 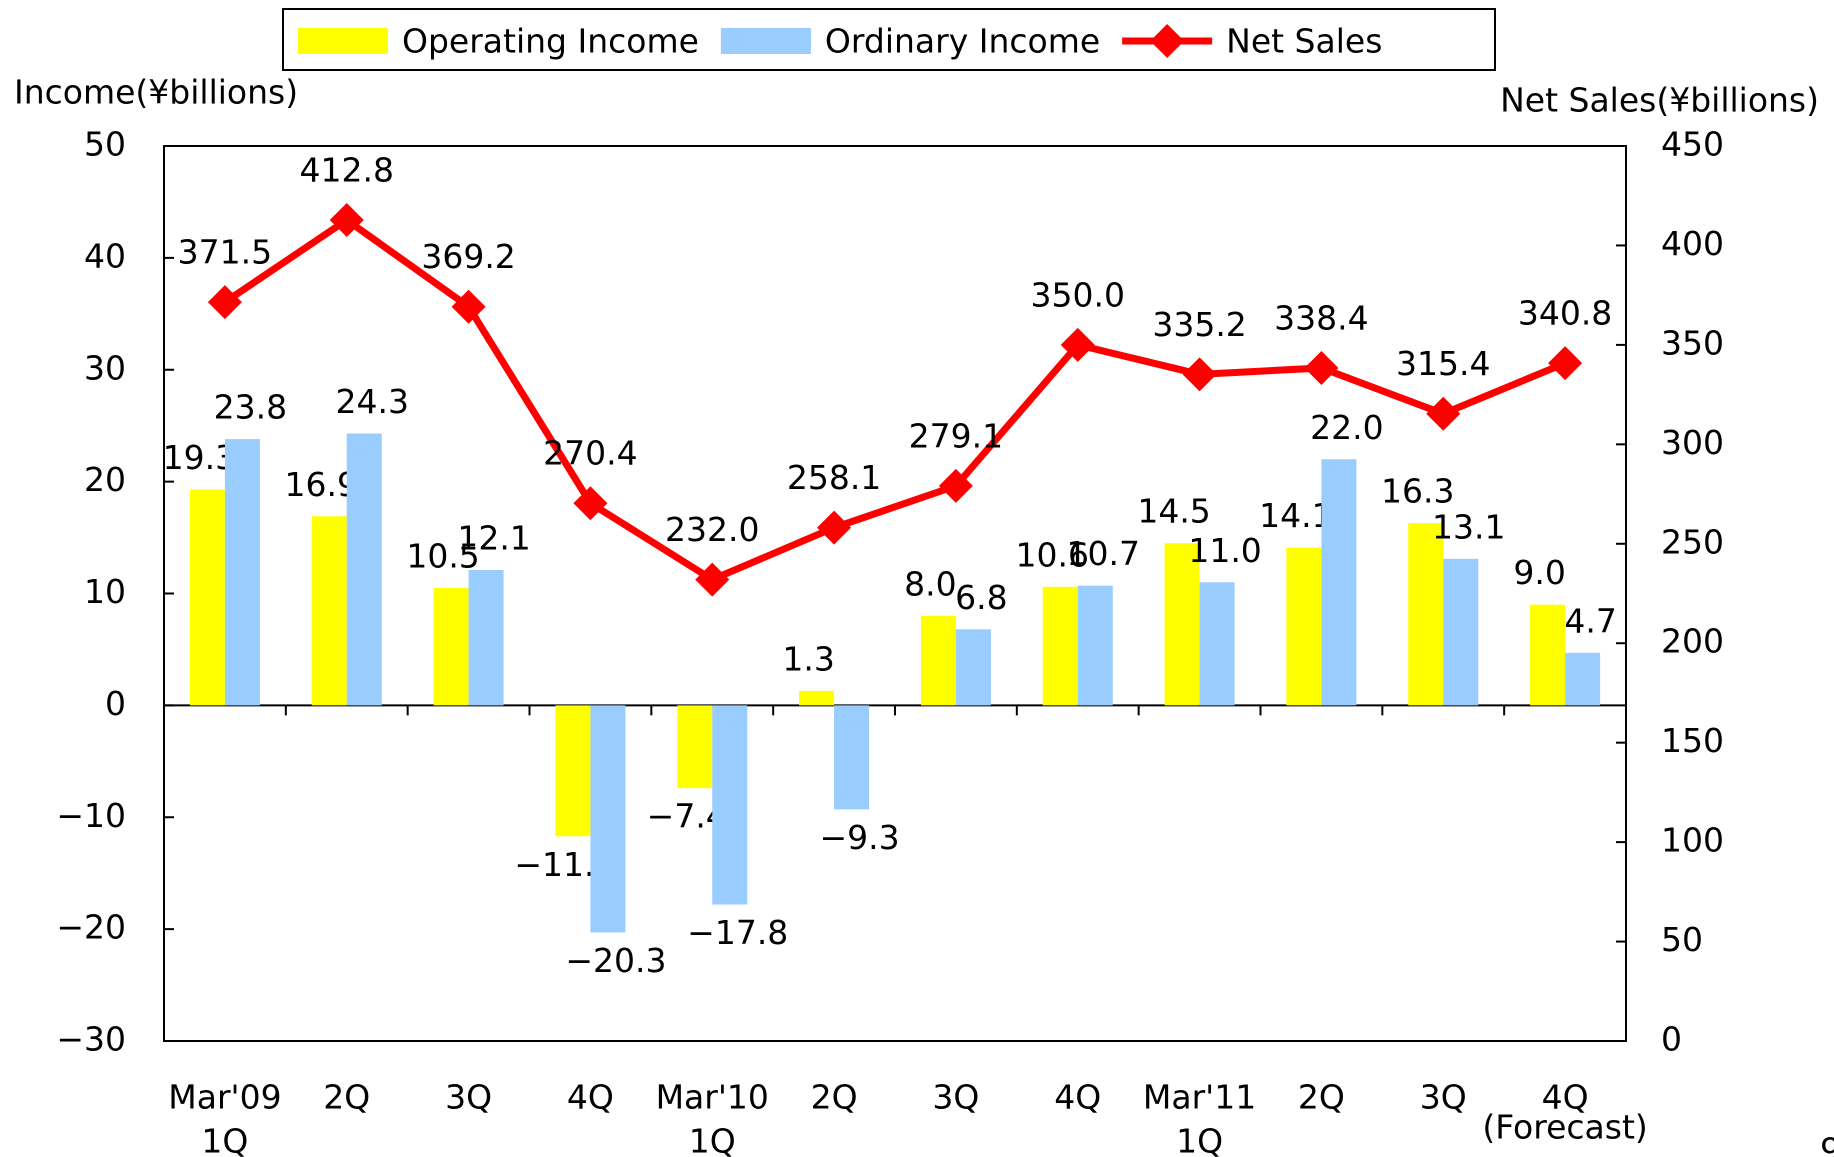 What do you see at coordinates (712, 529) in the screenshot?
I see `data-label: 232.0` at bounding box center [712, 529].